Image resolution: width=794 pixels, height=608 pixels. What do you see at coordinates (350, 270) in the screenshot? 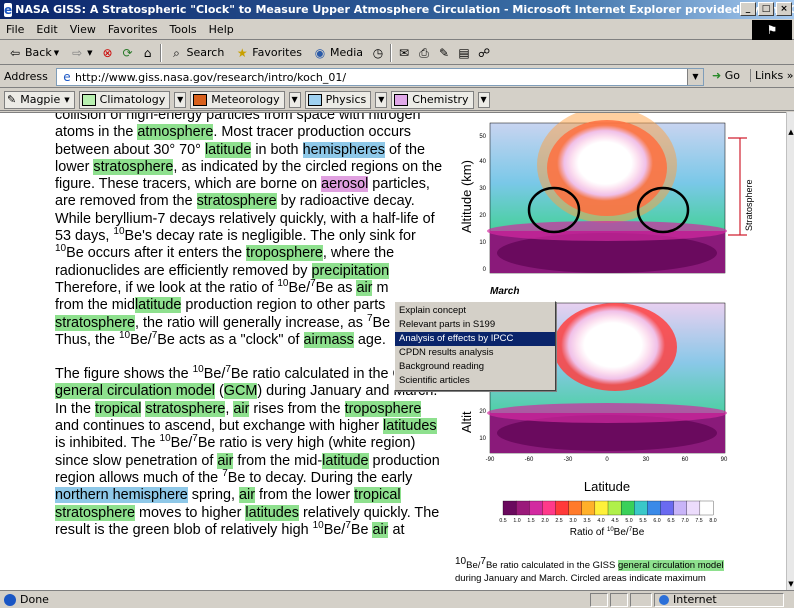
I see `term-precipitation: precipitation` at bounding box center [350, 270].